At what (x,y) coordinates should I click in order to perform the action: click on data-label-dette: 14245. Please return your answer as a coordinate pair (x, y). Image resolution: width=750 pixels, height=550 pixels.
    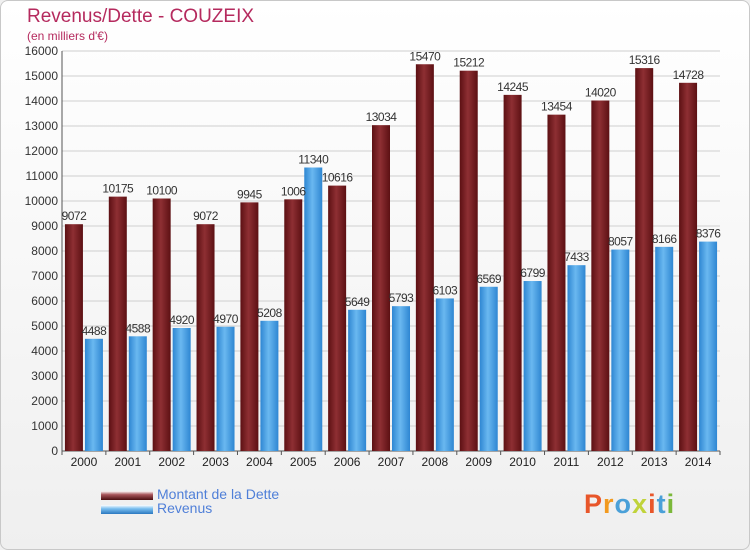
    Looking at the image, I should click on (513, 87).